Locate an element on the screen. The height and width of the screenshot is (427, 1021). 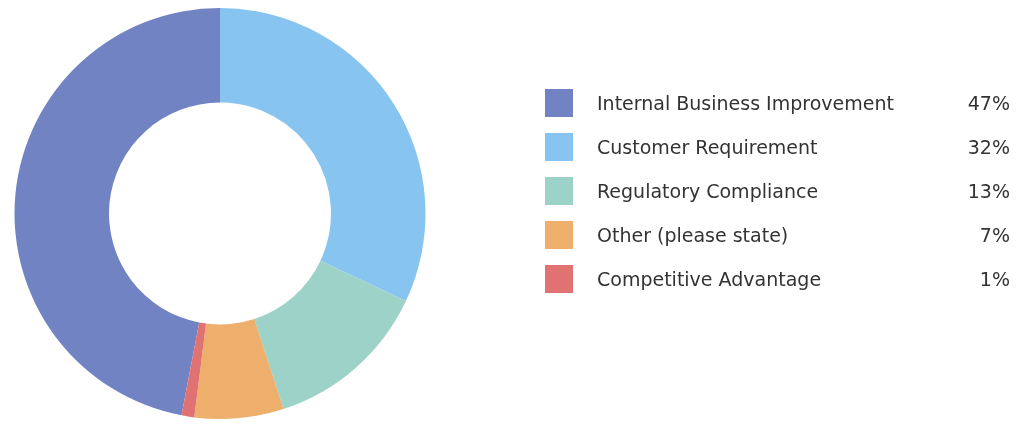
legend-label: Customer Requirement is located at coordinates (708, 147).